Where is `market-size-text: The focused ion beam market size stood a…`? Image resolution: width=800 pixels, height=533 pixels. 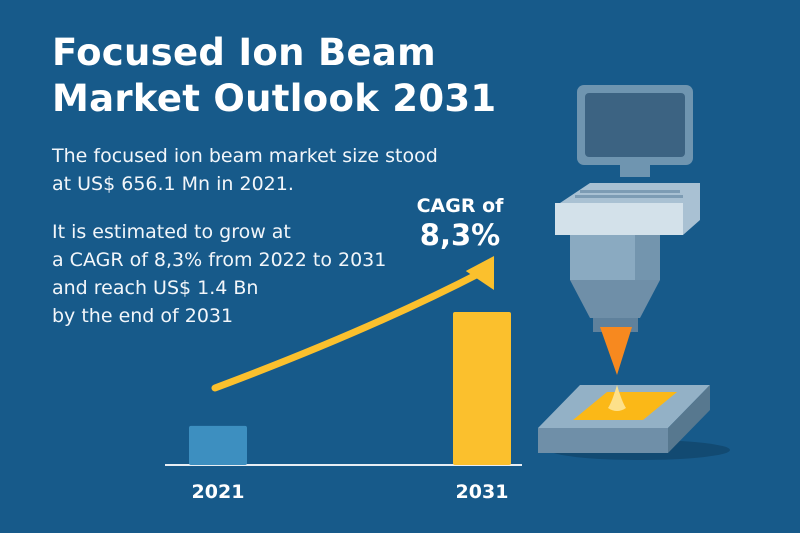
market-size-text: The focused ion beam market size stood a… is located at coordinates (245, 170).